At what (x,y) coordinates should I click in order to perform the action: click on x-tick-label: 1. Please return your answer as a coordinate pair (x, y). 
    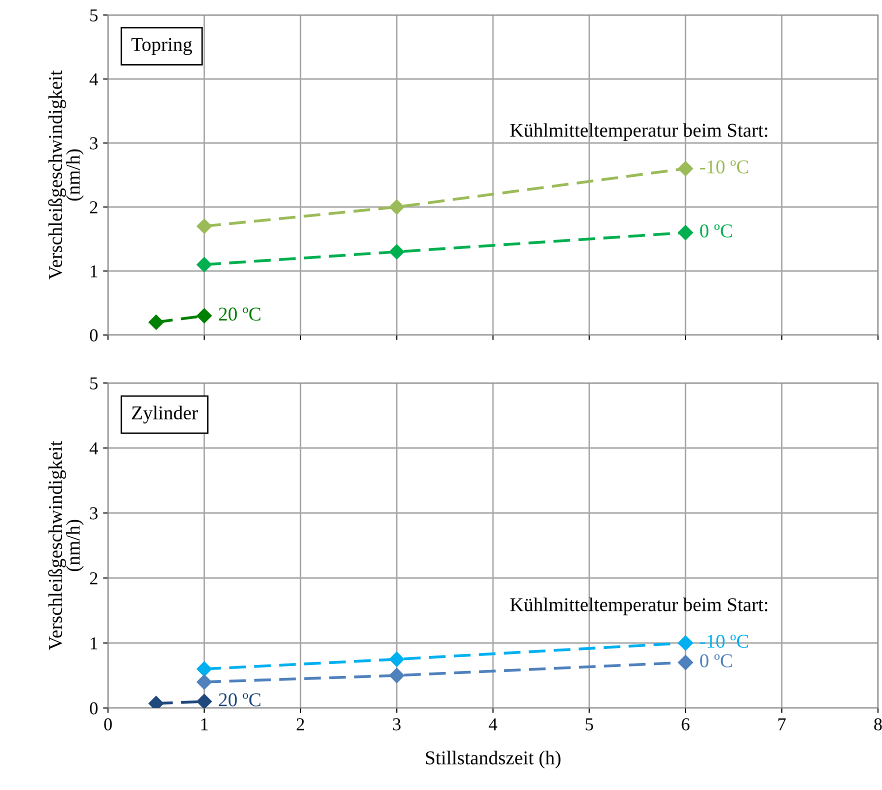
    Looking at the image, I should click on (204, 724).